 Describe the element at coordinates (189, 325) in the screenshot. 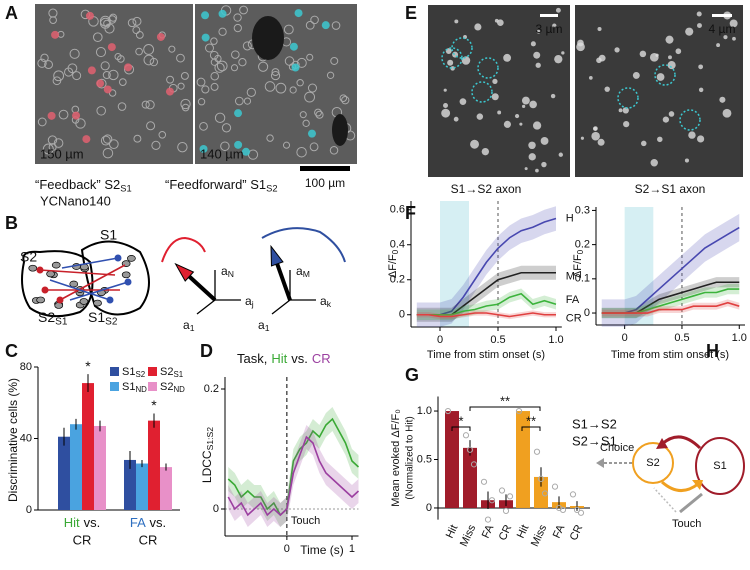

I see `axis-label: a1` at that location.